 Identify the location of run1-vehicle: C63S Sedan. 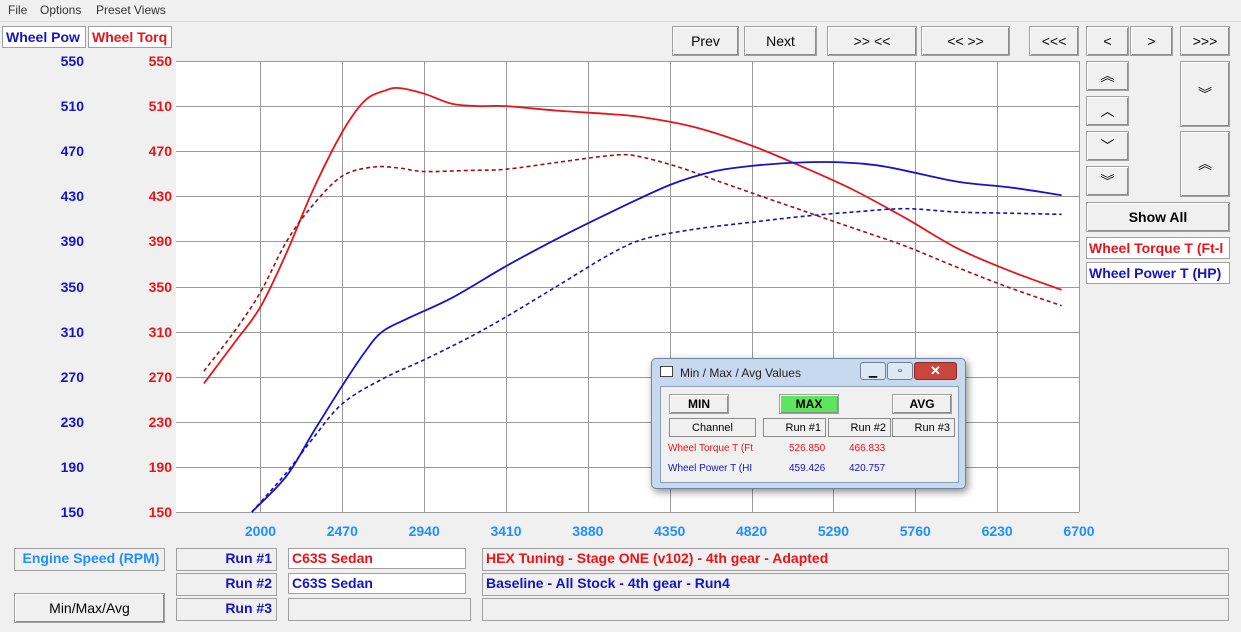
(377, 558).